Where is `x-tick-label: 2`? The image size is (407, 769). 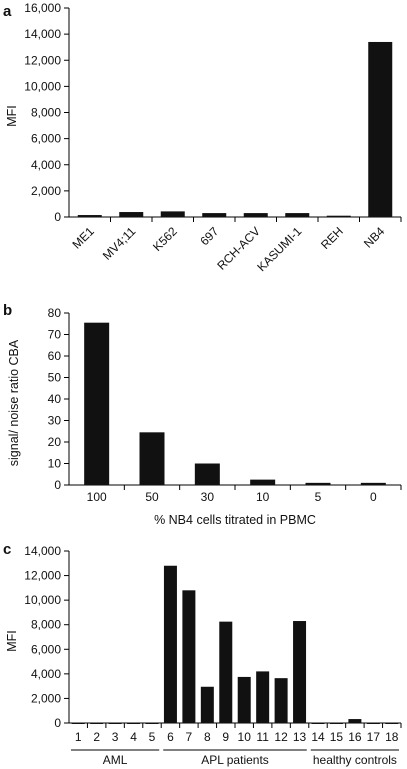
x-tick-label: 2 is located at coordinates (96, 737).